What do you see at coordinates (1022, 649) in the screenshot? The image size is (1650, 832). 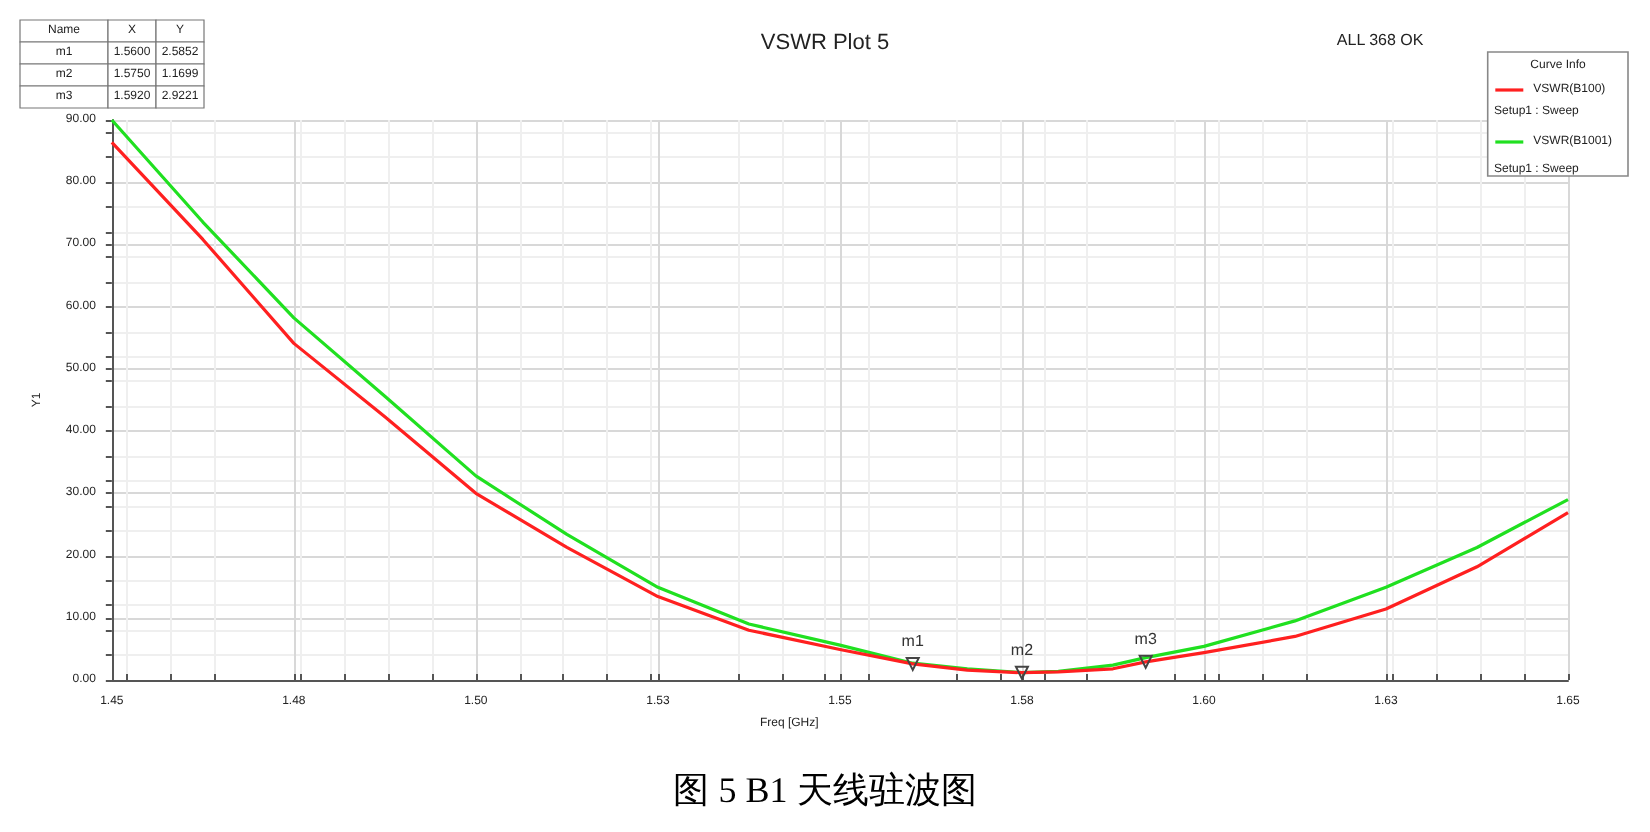 I see `annotation: m2` at bounding box center [1022, 649].